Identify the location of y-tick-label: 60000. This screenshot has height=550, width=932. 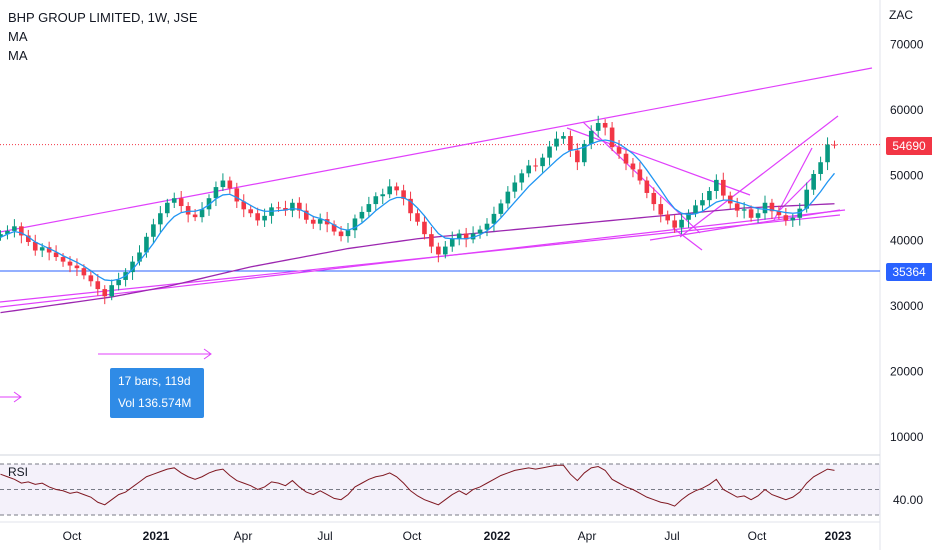
(907, 110).